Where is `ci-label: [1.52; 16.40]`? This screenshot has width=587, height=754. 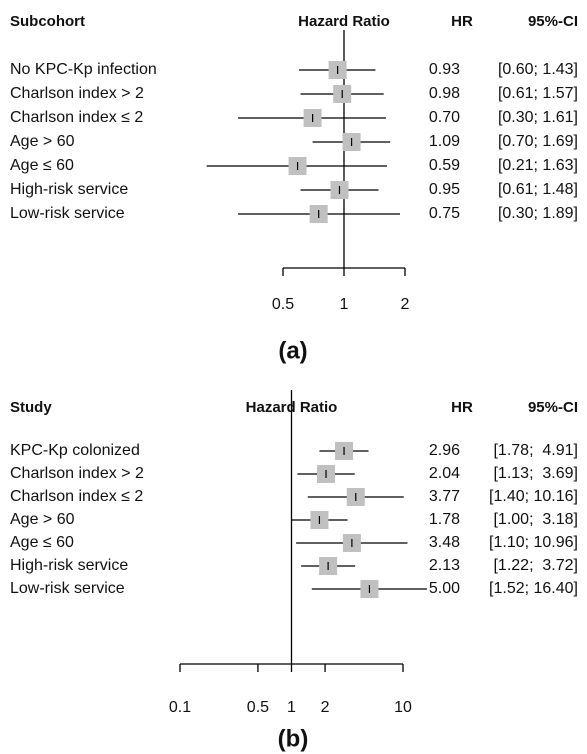
ci-label: [1.52; 16.40] is located at coordinates (533, 588).